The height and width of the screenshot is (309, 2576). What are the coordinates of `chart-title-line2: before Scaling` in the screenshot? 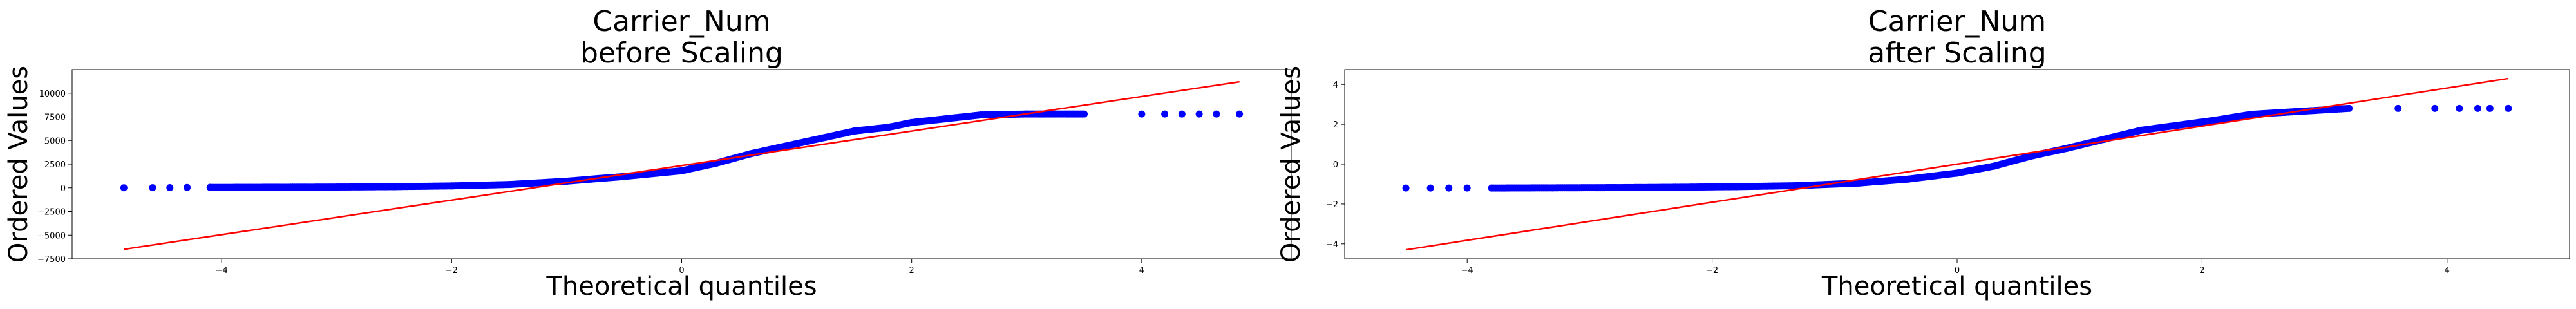 It's located at (682, 53).